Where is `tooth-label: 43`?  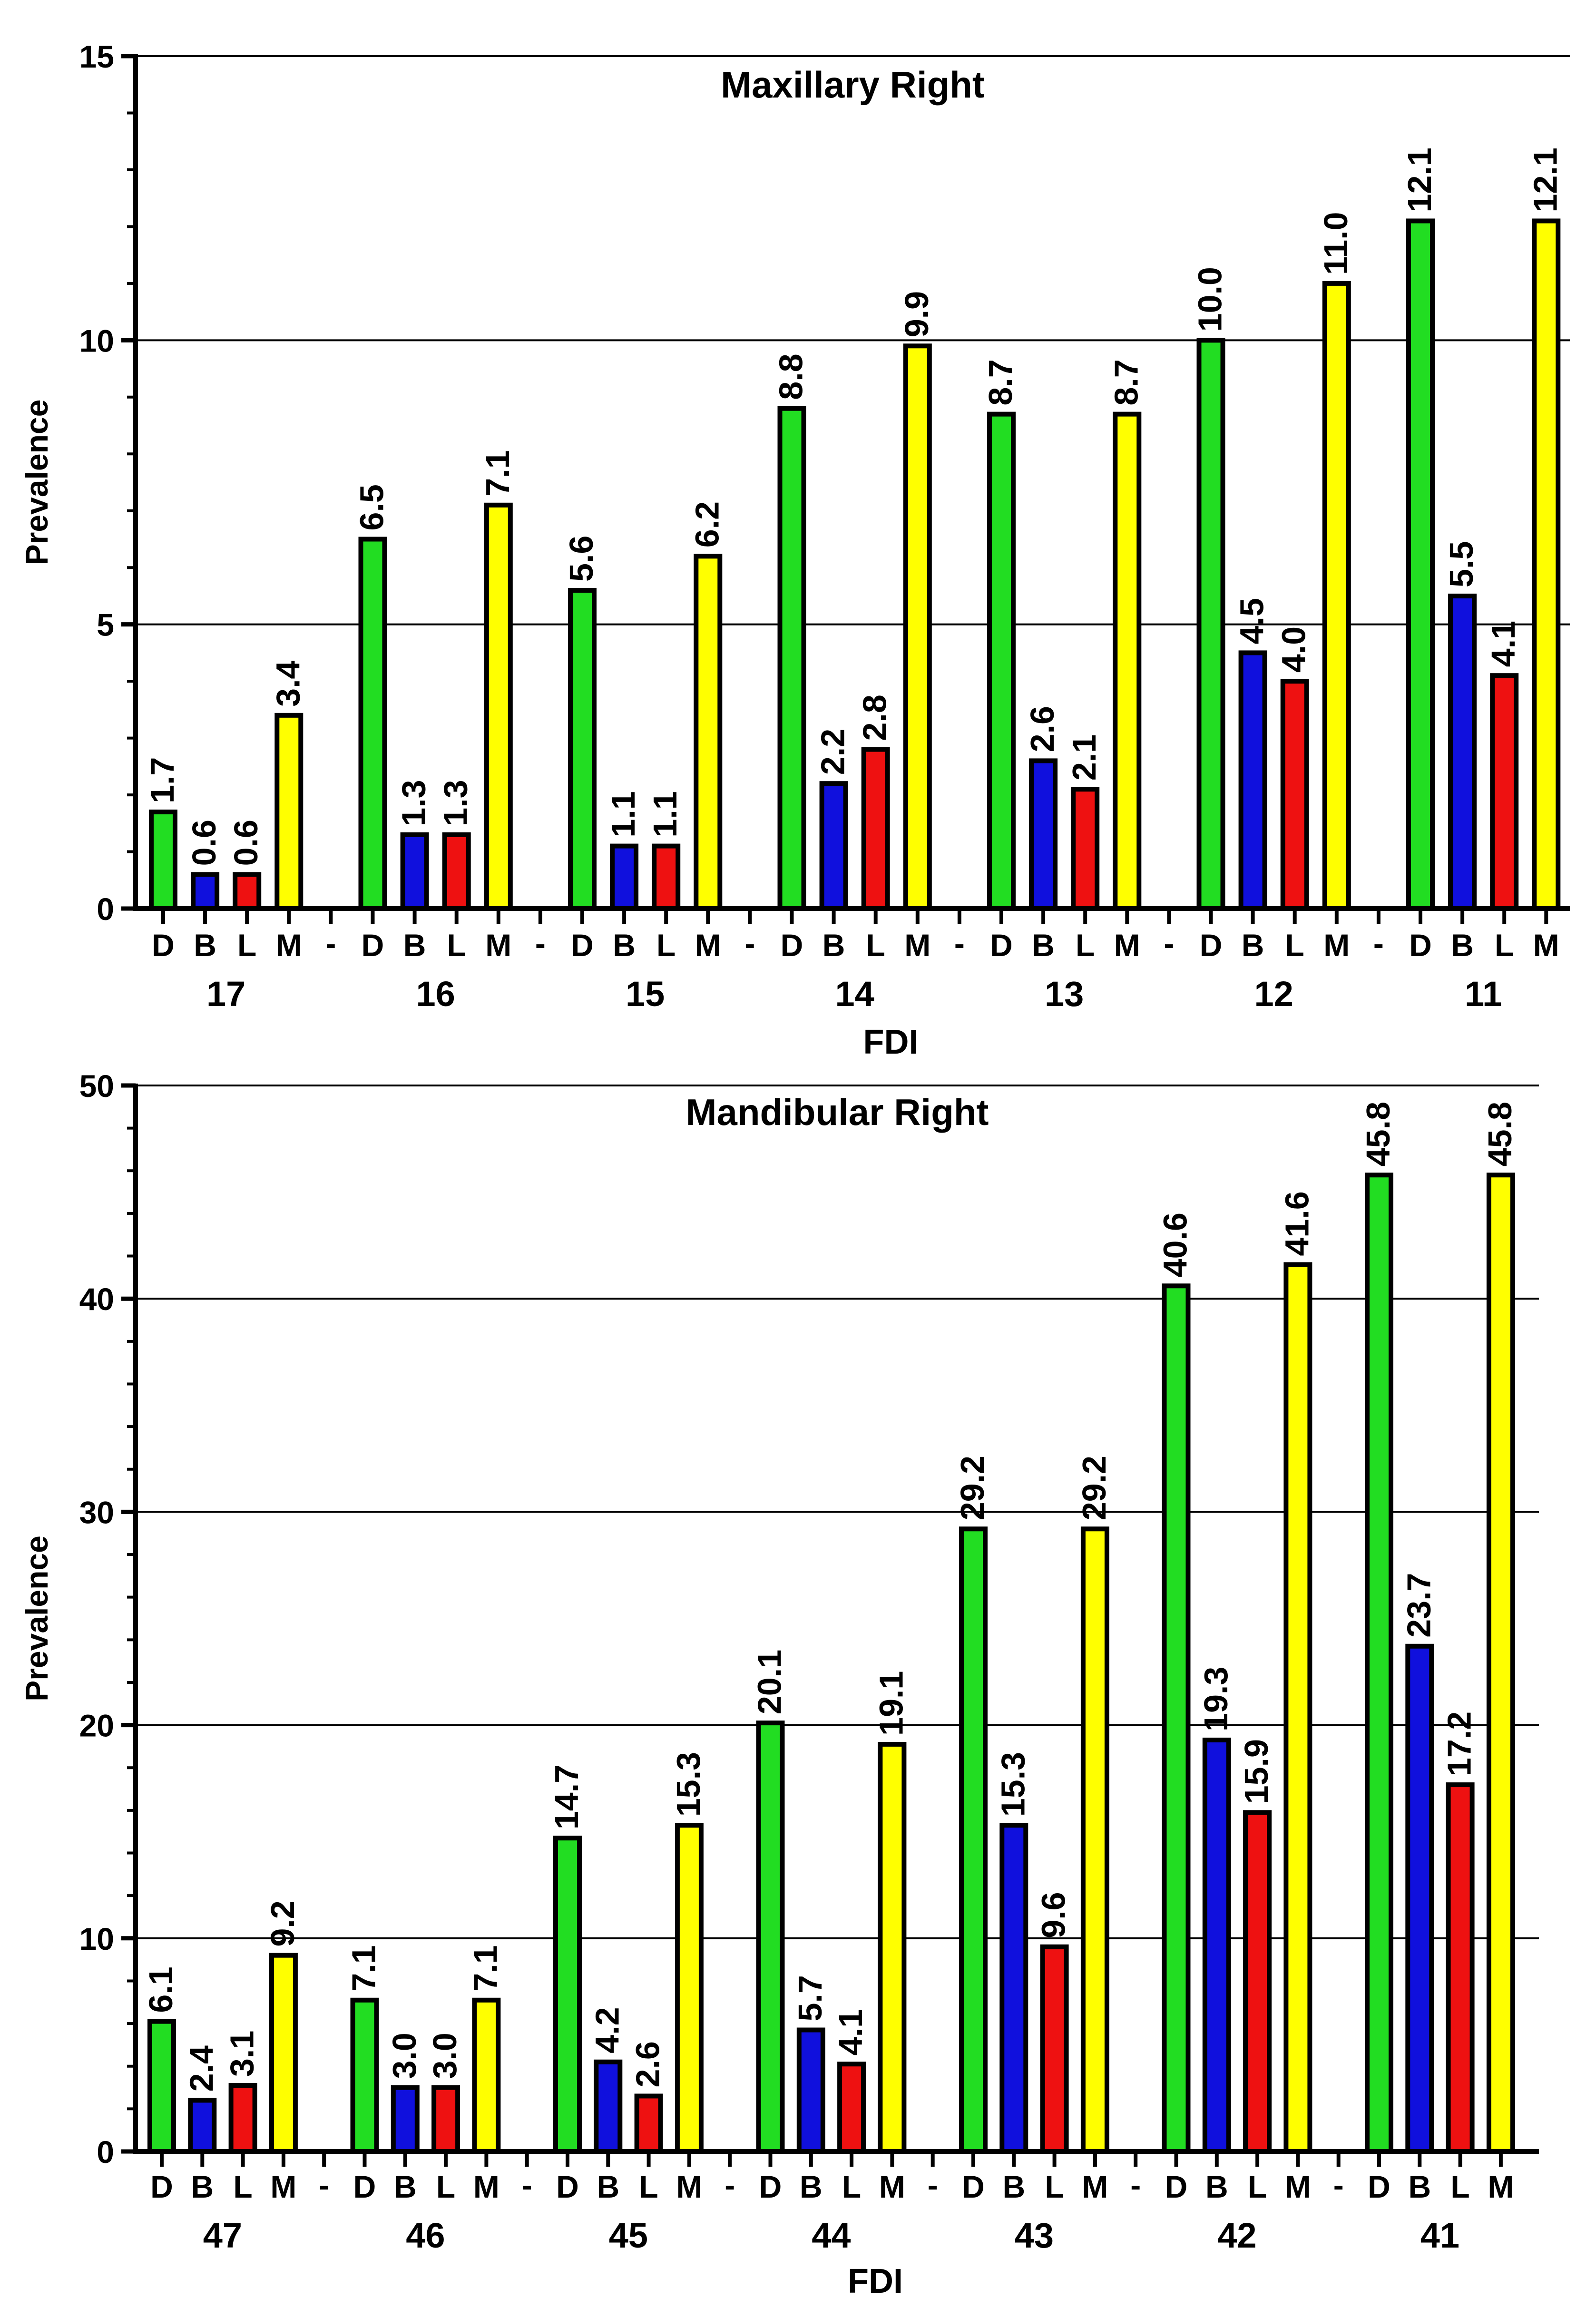
tooth-label: 43 is located at coordinates (1034, 2235).